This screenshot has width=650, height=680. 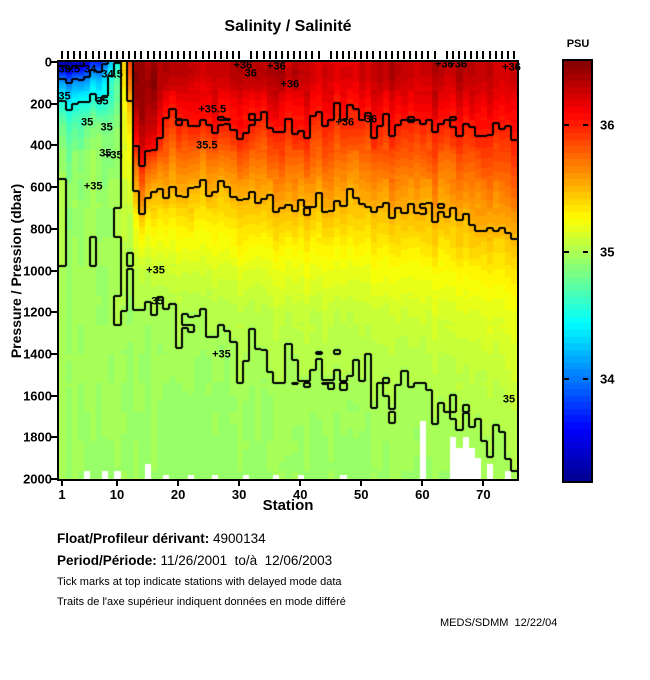 What do you see at coordinates (288, 26) in the screenshot?
I see `chart-title: Salinity / Salinité` at bounding box center [288, 26].